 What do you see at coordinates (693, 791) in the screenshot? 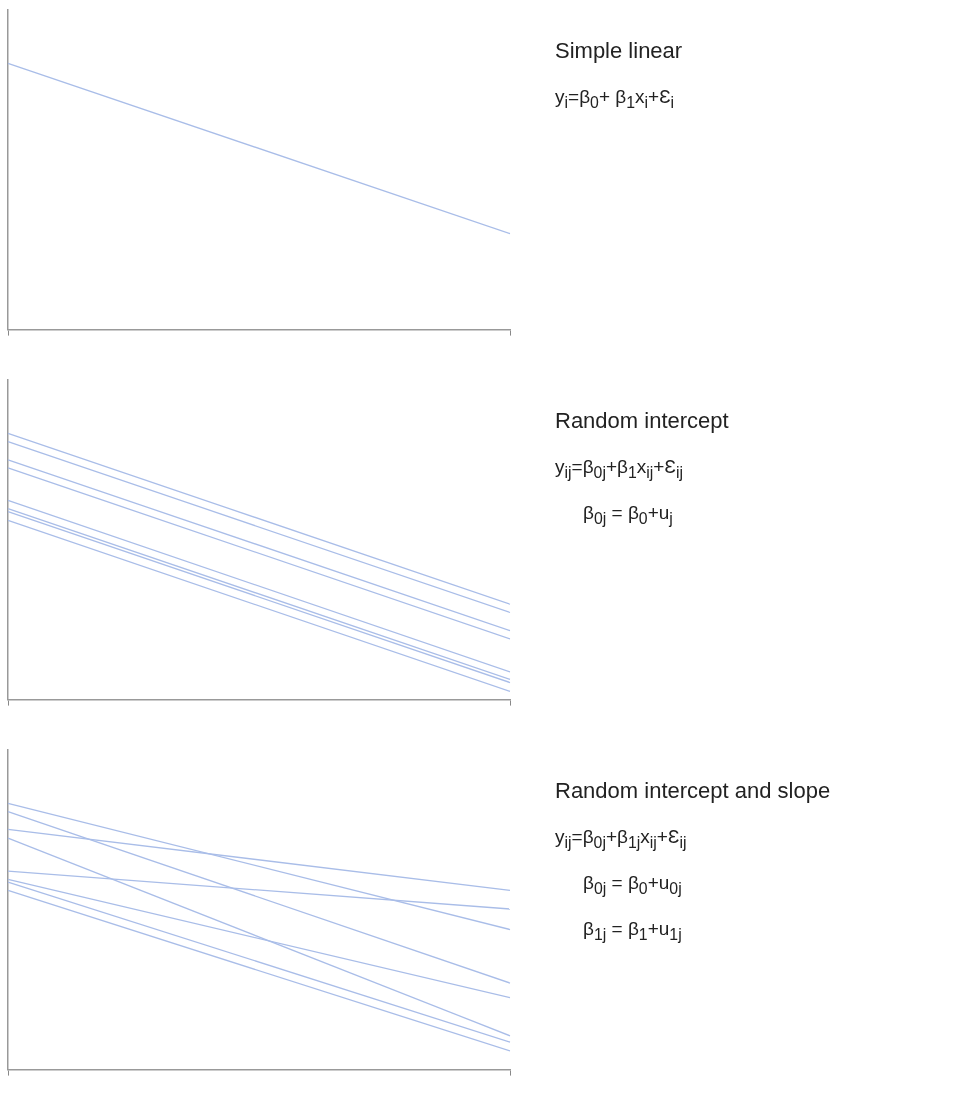
I see `chart-title: Random intercept and slope` at bounding box center [693, 791].